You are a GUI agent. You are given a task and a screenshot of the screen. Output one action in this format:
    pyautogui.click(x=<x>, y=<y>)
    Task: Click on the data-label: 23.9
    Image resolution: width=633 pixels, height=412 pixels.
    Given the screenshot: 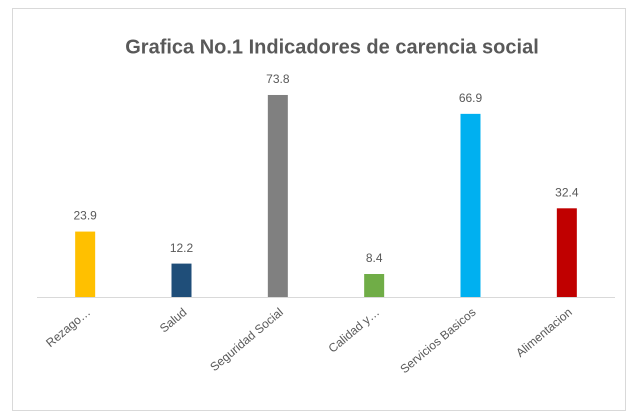 What is the action you would take?
    pyautogui.click(x=85, y=216)
    